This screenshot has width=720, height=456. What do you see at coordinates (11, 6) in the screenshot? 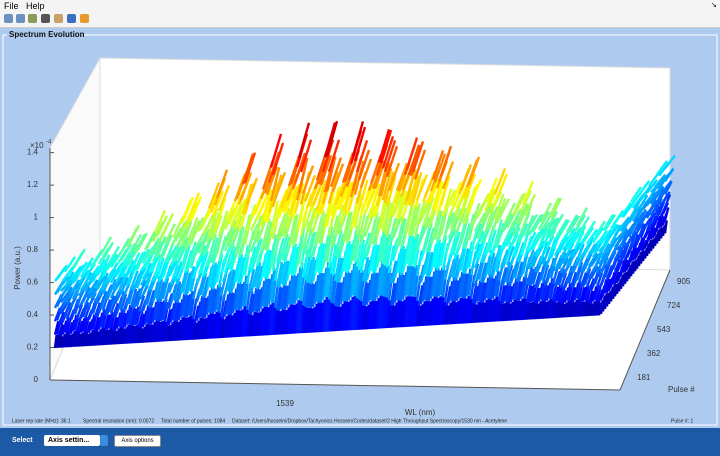
I see `menu-item: File` at bounding box center [11, 6].